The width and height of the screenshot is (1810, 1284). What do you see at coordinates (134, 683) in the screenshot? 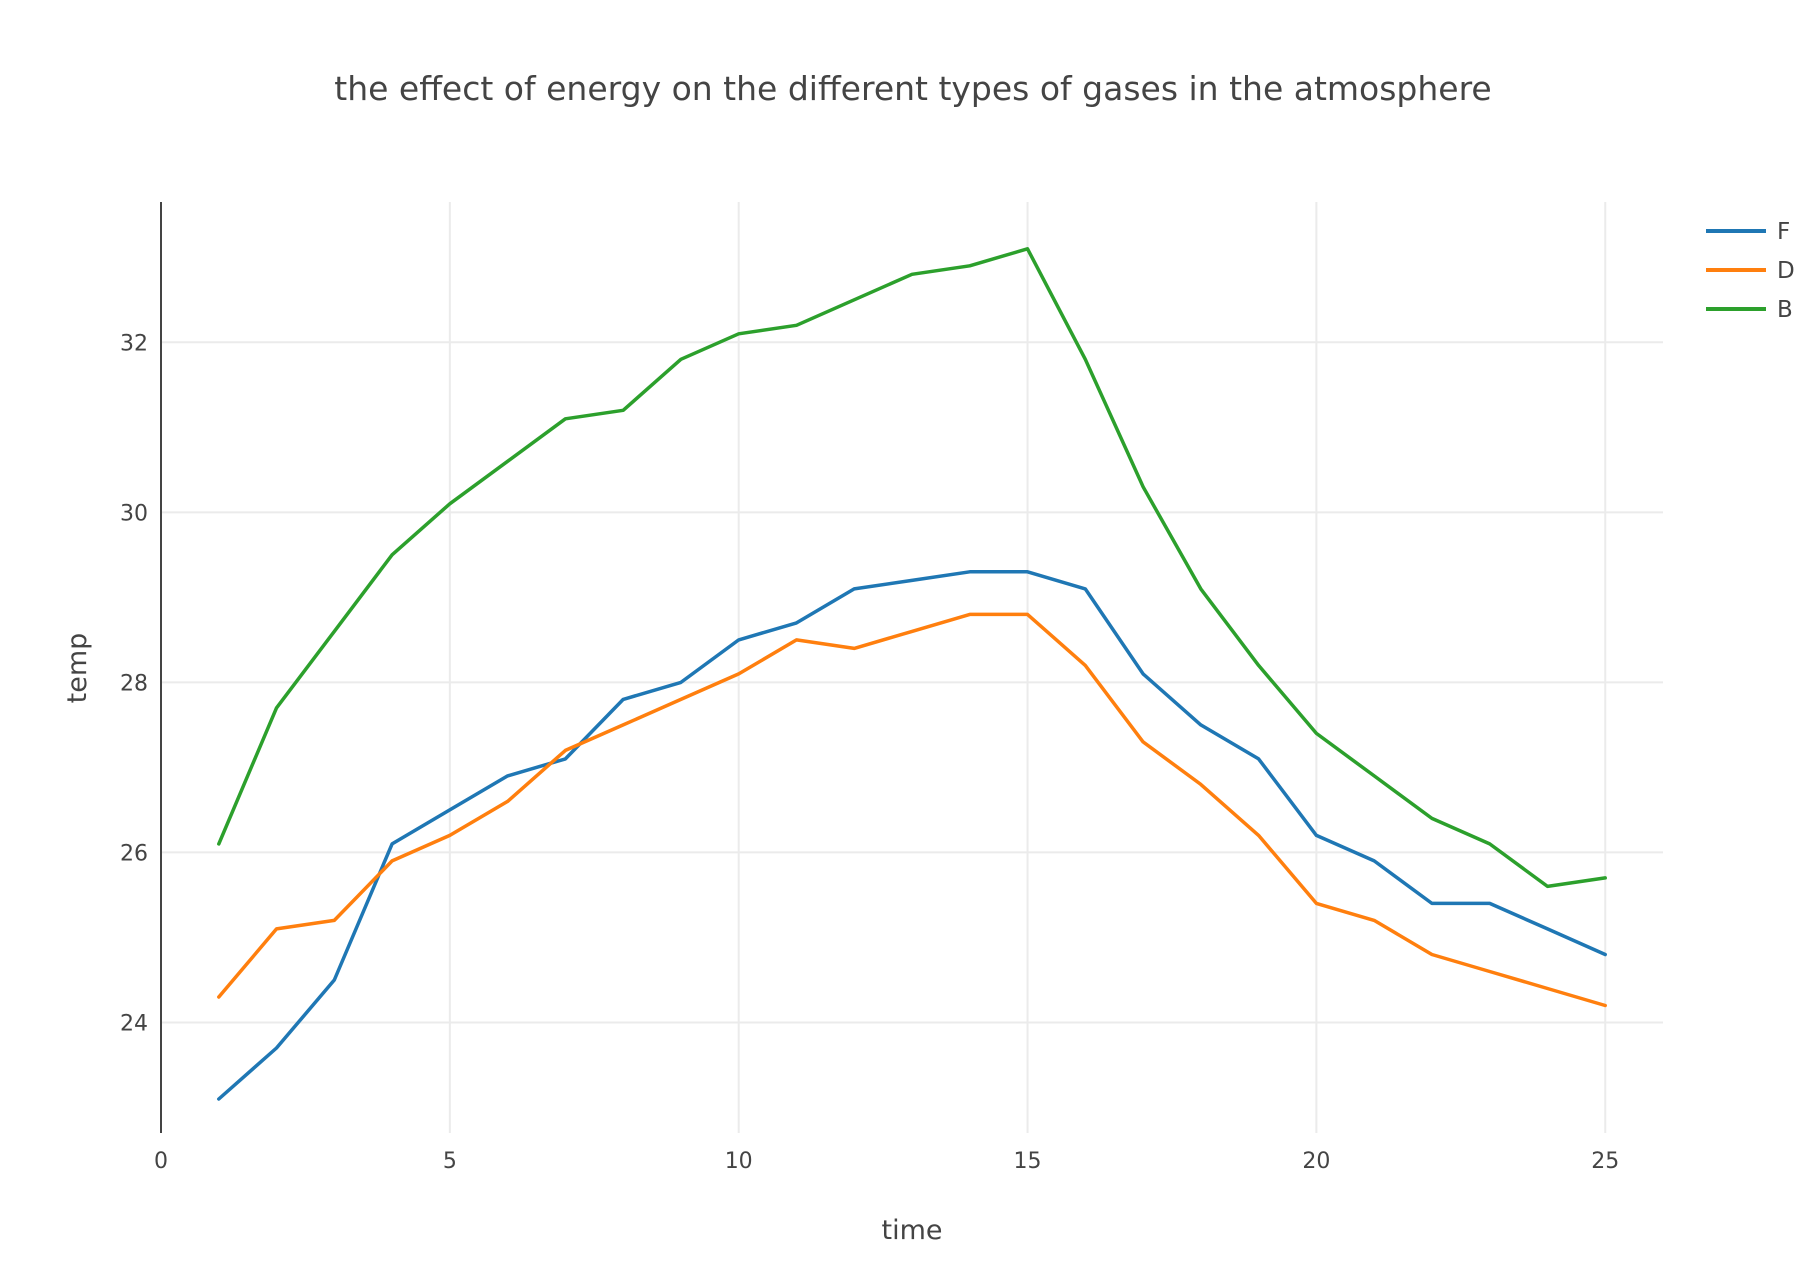
I see `y-tick-label: 28` at bounding box center [134, 683].